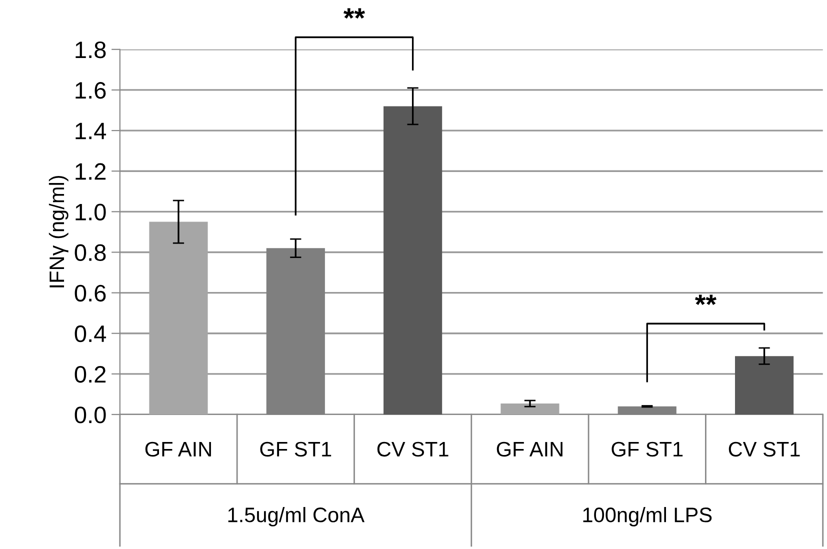 Image resolution: width=827 pixels, height=549 pixels. I want to click on y-tick-label: 1.0, so click(91, 212).